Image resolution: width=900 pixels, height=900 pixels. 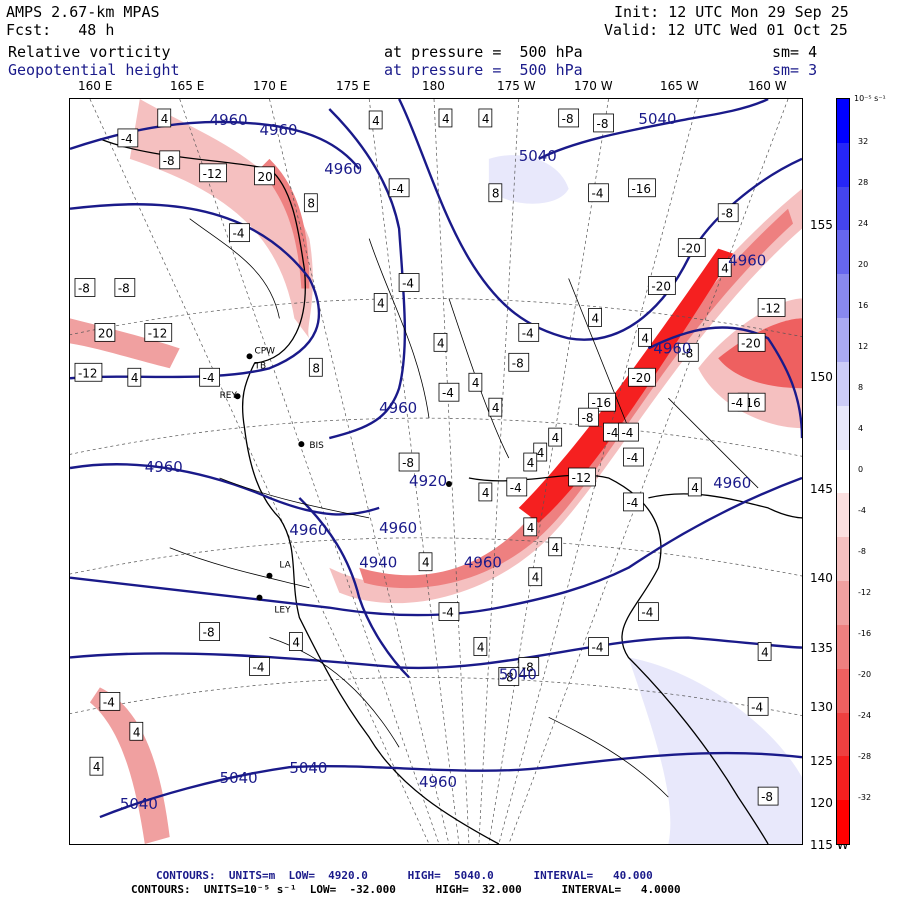 What do you see at coordinates (862, 551) in the screenshot?
I see `colorbar-tick: -8` at bounding box center [862, 551].